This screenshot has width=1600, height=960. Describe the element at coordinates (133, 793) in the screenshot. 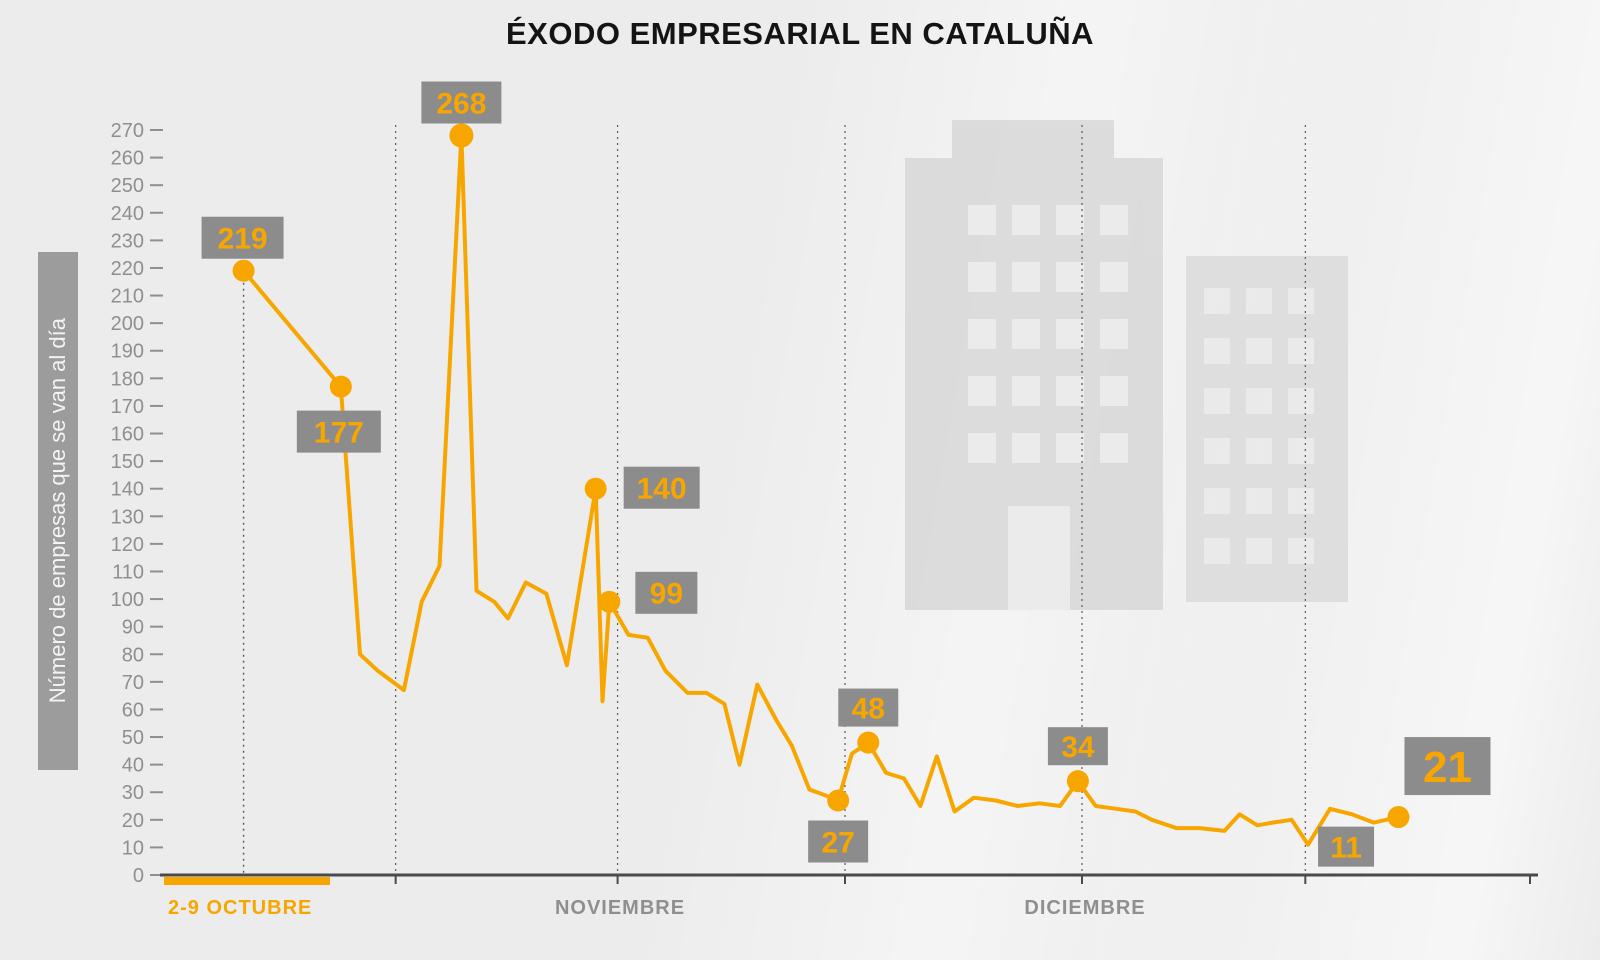

I see `y-tick-label: 30` at that location.